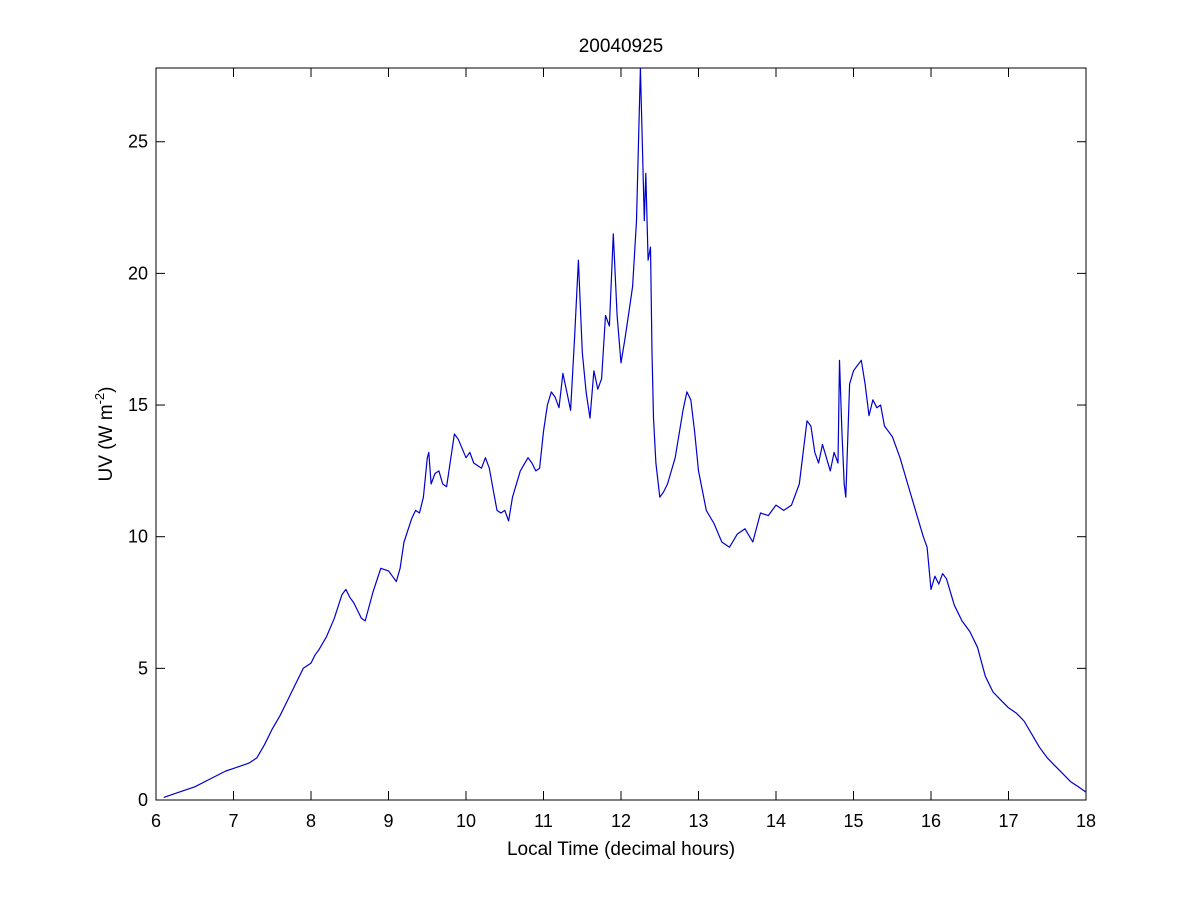 Image resolution: width=1200 pixels, height=900 pixels. I want to click on x-axis-label: Local Time (decimal hours), so click(621, 849).